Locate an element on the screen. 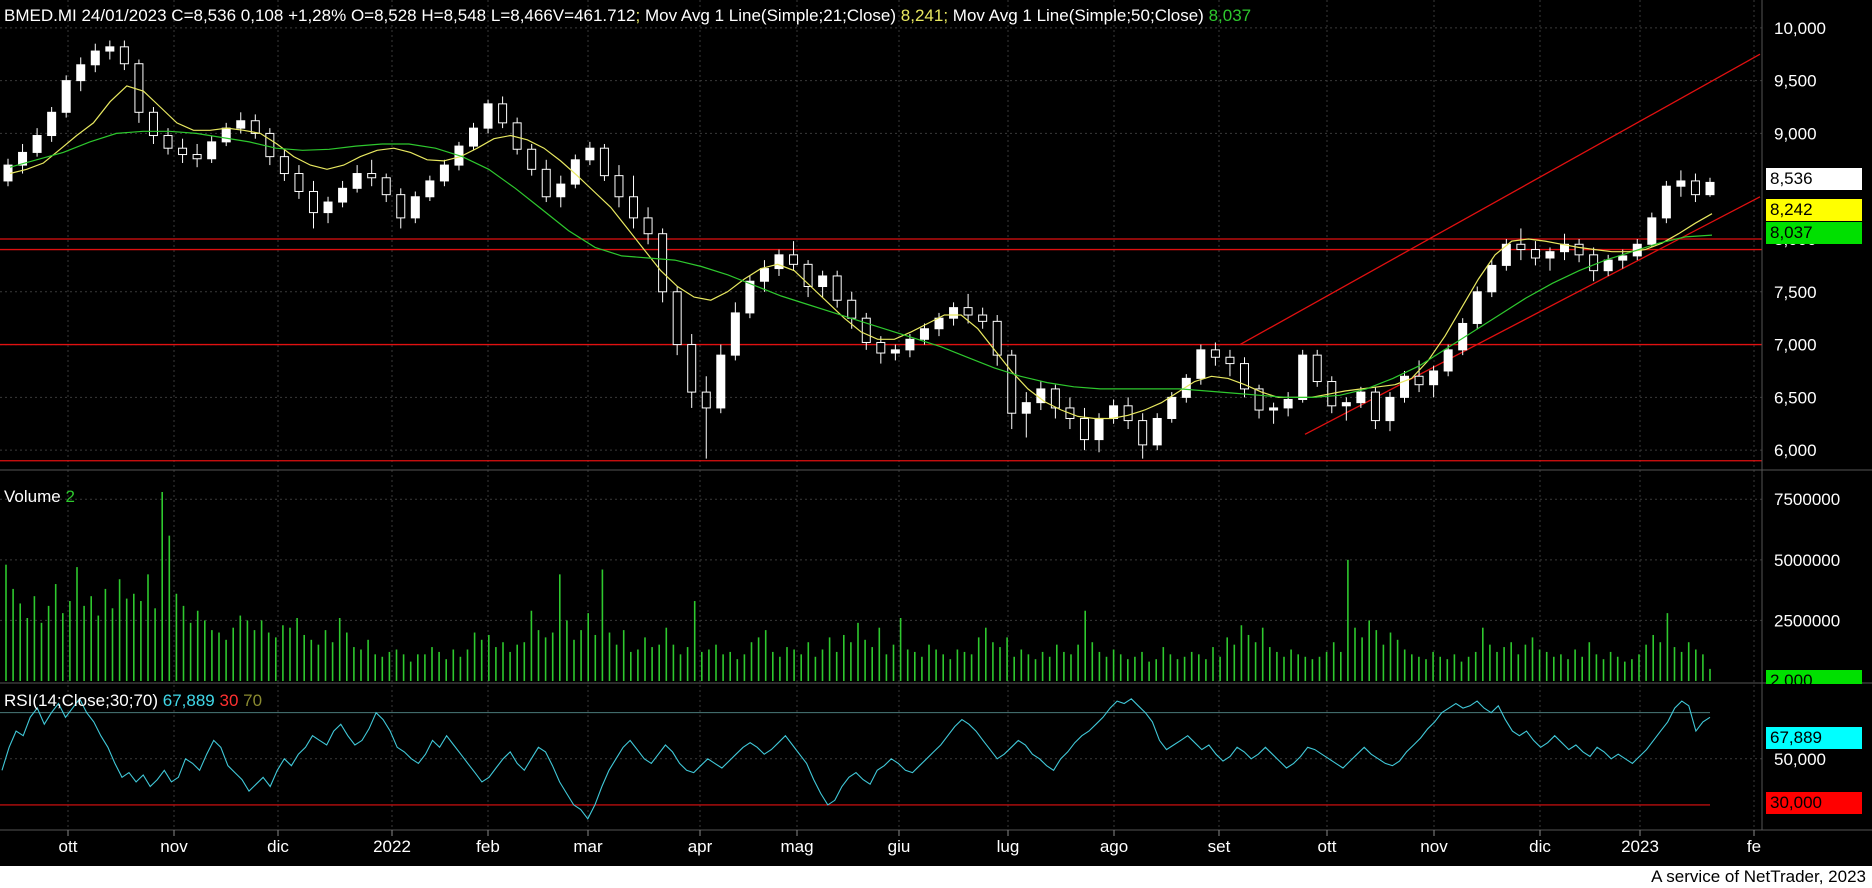 The width and height of the screenshot is (1872, 888). header-symbol: BMED.MI is located at coordinates (40, 15).